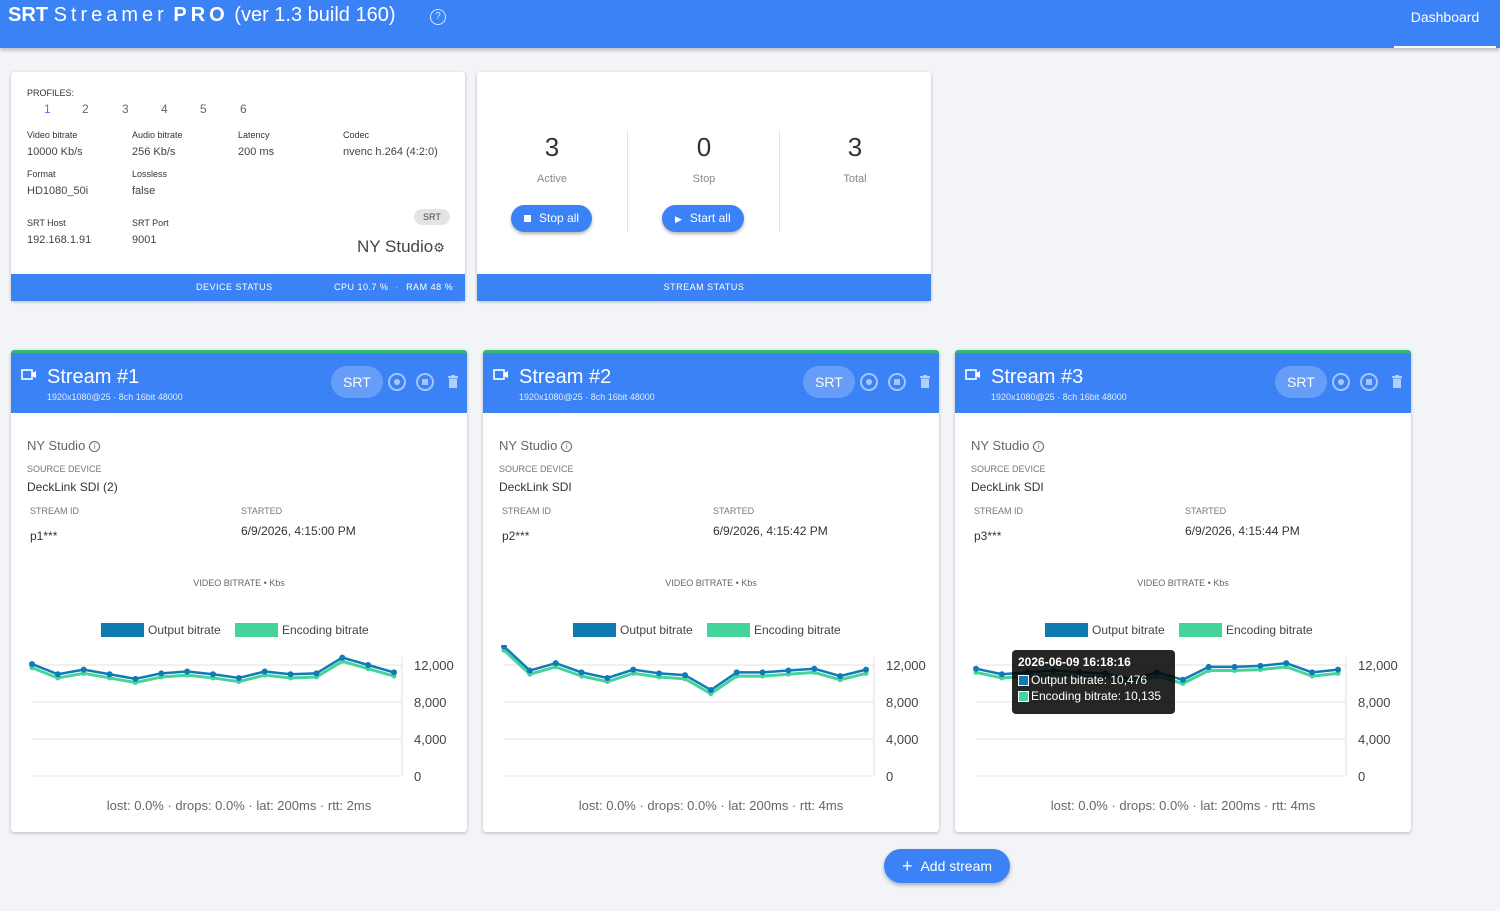 The image size is (1500, 911). I want to click on add-stream-button: + Add stream, so click(947, 866).